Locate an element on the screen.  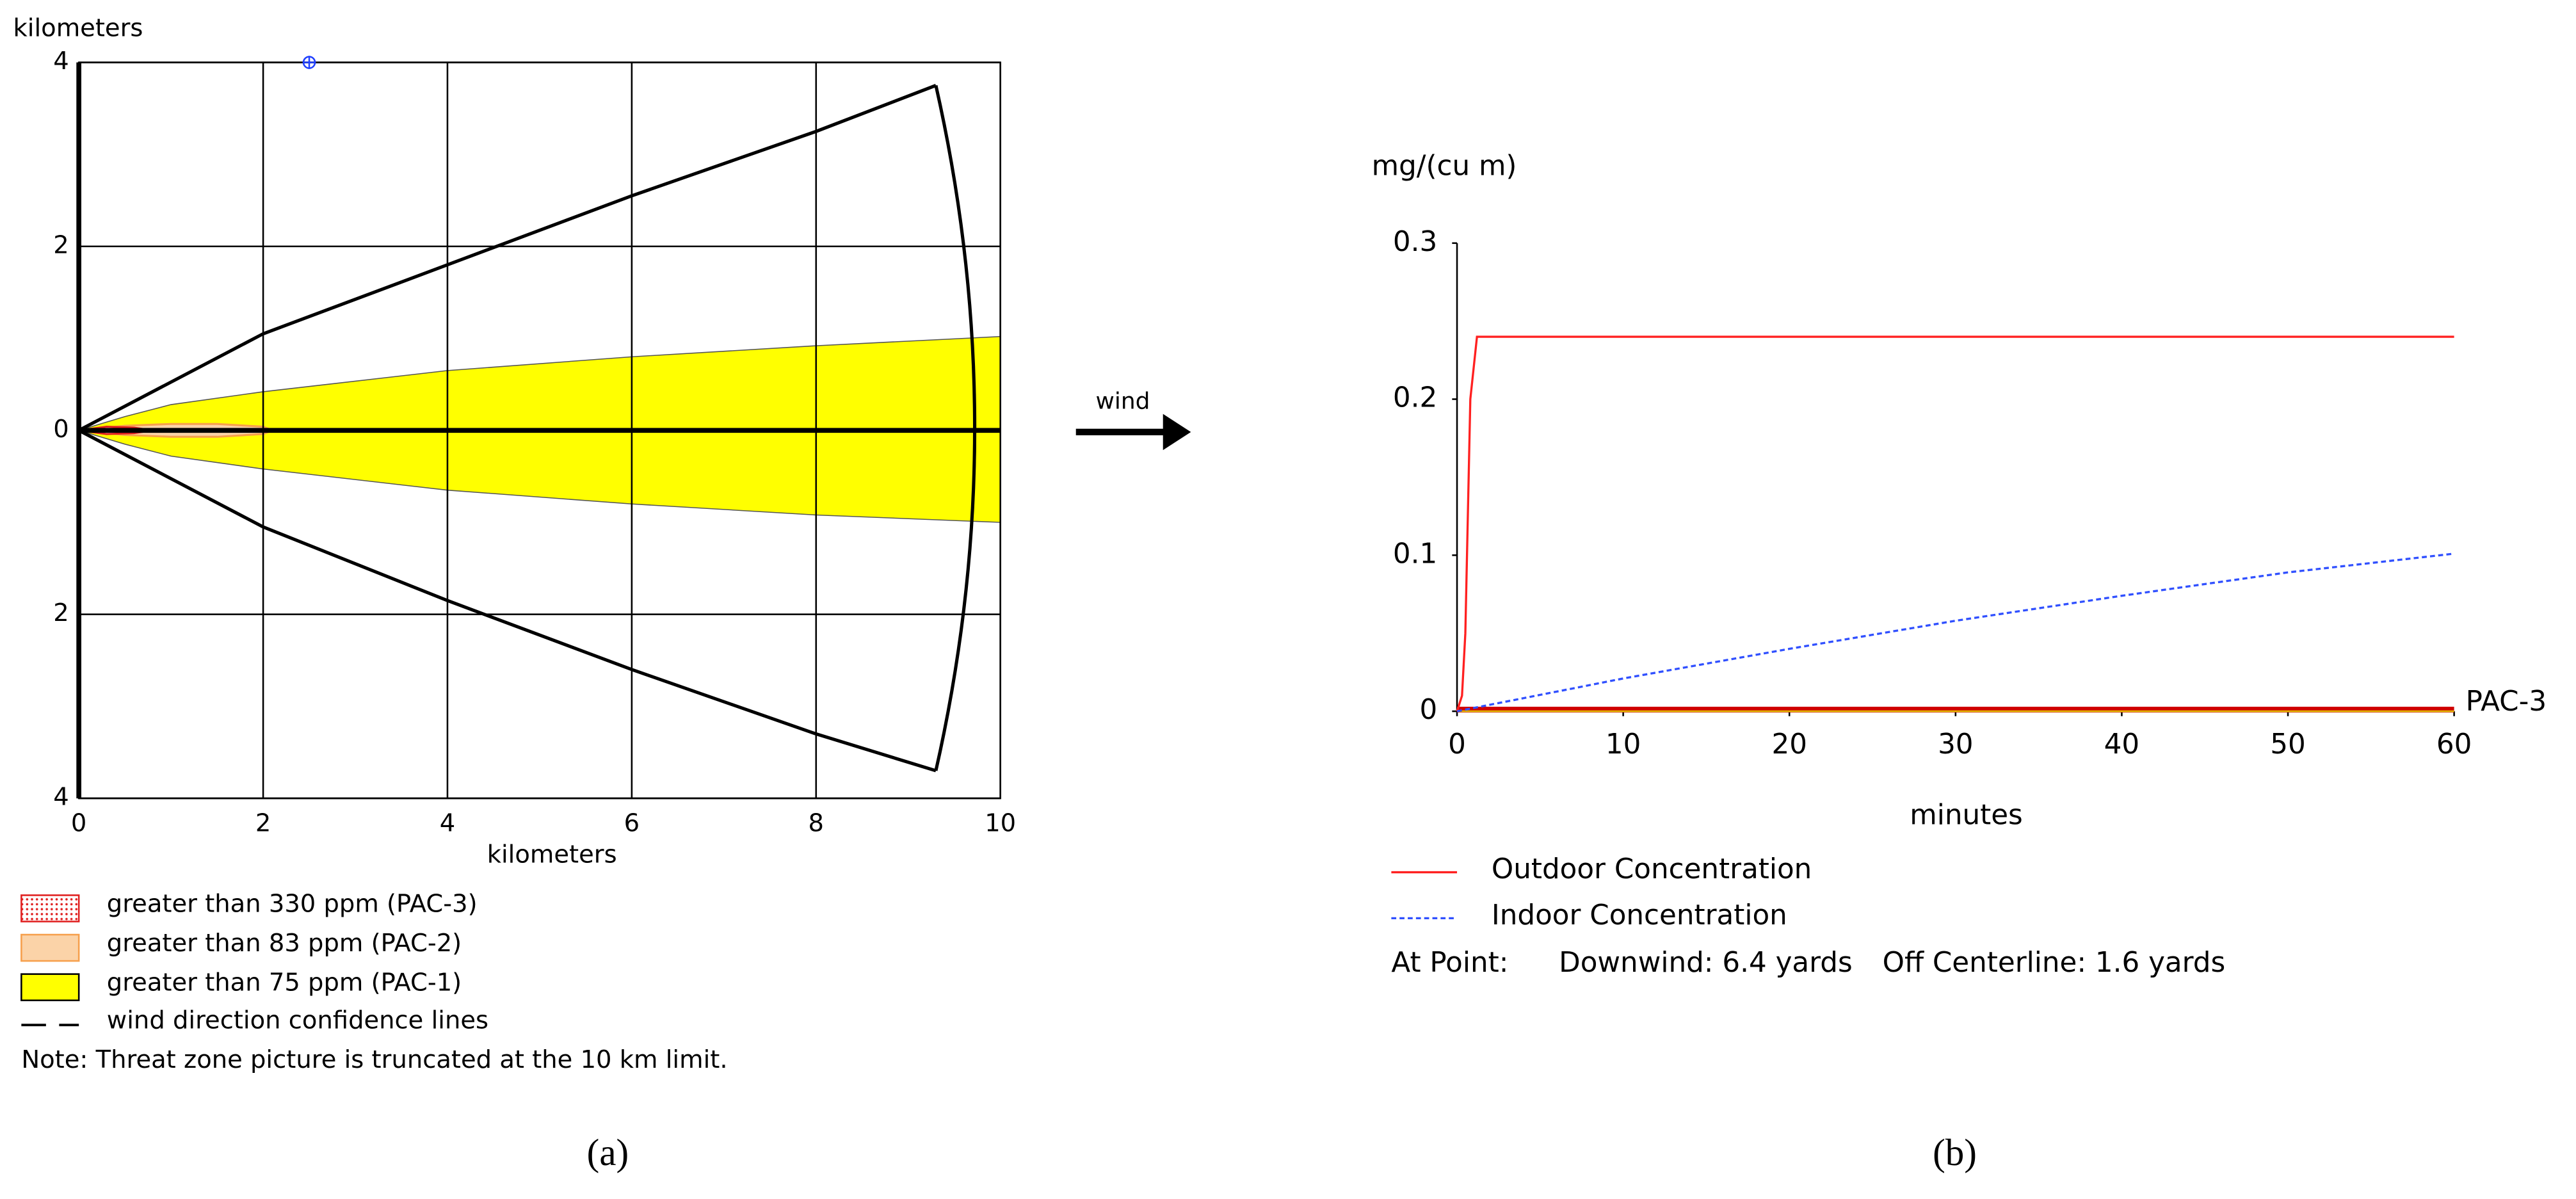
x-tick-label: 30 is located at coordinates (1956, 744).